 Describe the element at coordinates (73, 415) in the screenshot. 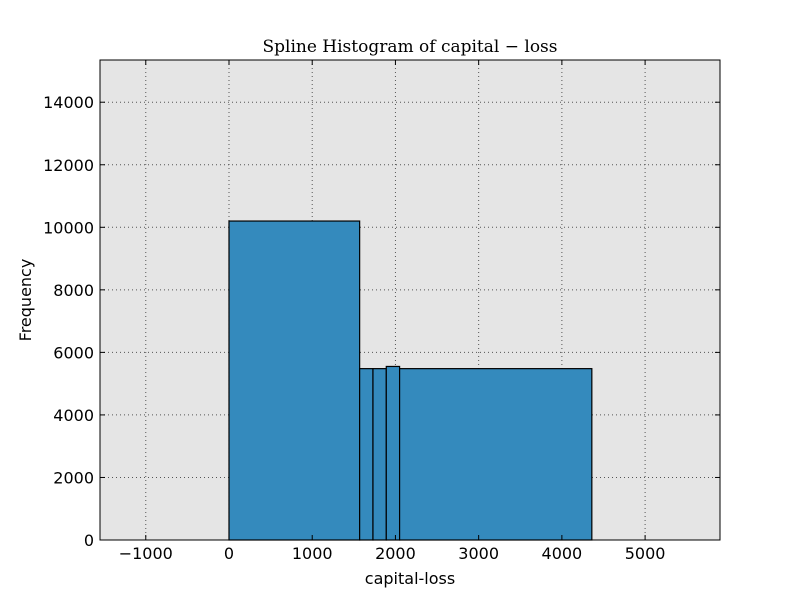

I see `y-tick-label: 4000` at that location.